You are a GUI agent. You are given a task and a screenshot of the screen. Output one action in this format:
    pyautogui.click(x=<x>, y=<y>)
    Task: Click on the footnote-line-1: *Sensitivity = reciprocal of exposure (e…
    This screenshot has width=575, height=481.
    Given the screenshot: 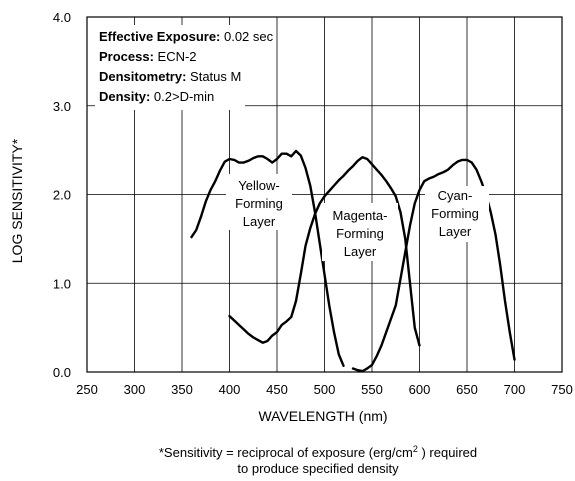 What is the action you would take?
    pyautogui.click(x=318, y=452)
    